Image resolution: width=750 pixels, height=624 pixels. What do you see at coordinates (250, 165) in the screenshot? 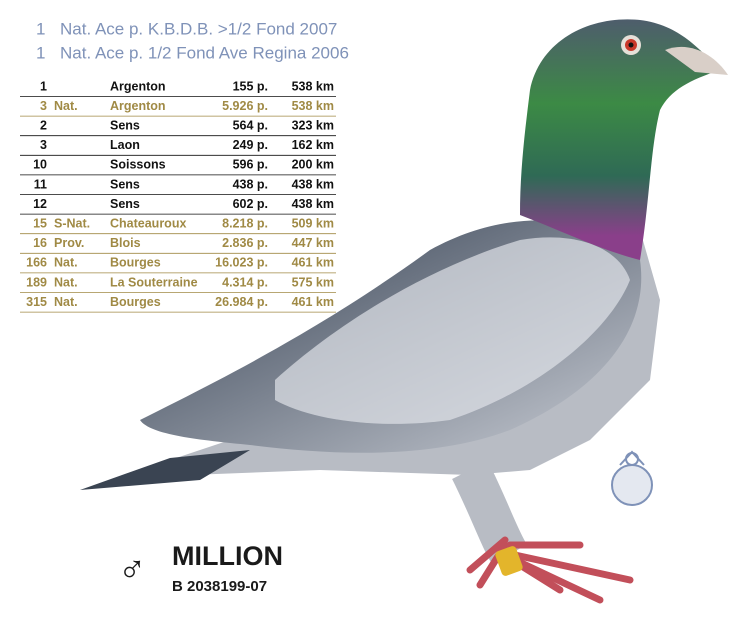
I see `birds: 596 p.` at bounding box center [250, 165].